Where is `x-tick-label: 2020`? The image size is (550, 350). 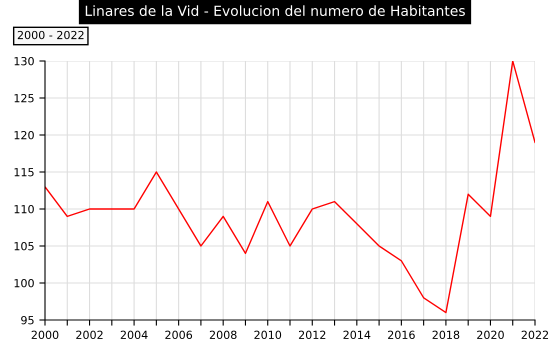
x-tick-label: 2020 is located at coordinates (490, 335).